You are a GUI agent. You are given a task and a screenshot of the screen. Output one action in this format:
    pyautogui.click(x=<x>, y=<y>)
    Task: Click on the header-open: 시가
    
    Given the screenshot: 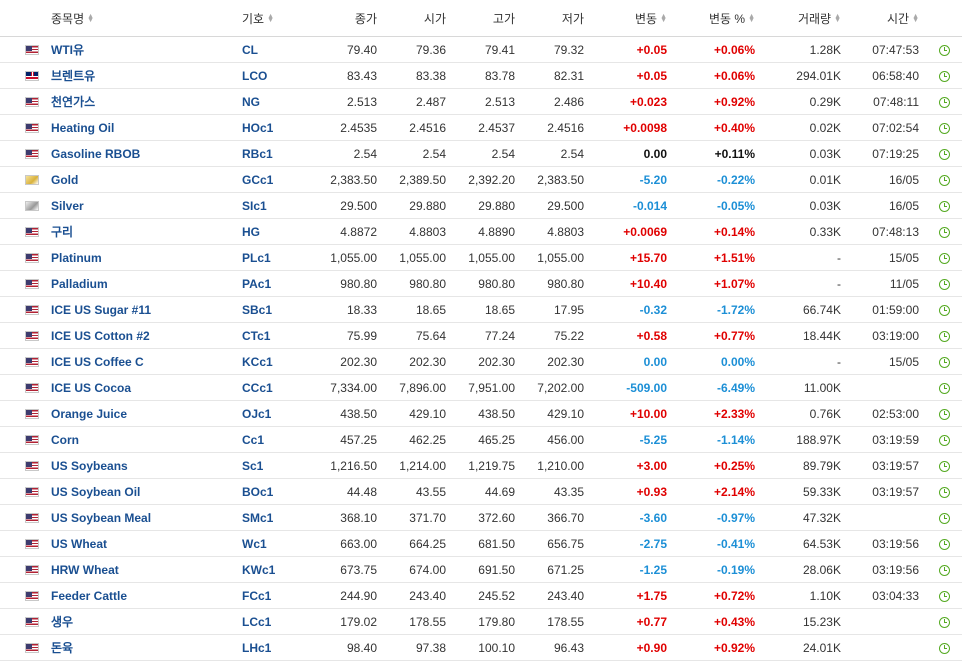 What is the action you would take?
    pyautogui.click(x=419, y=18)
    